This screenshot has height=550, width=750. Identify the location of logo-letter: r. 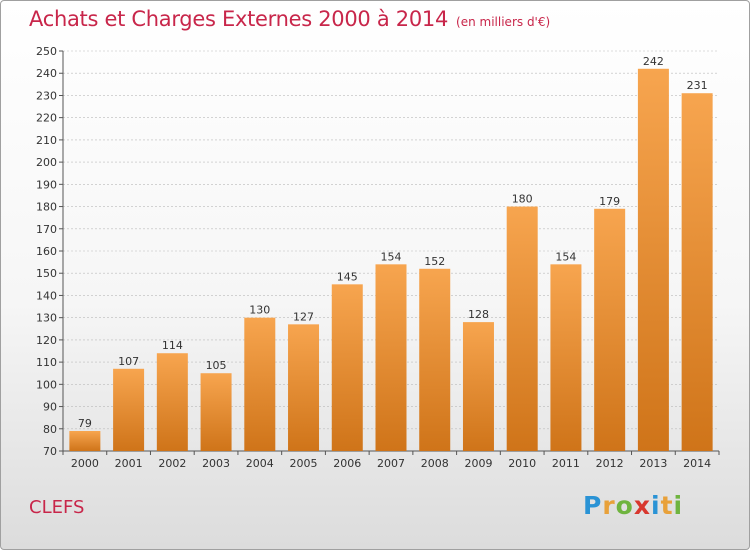
(609, 505).